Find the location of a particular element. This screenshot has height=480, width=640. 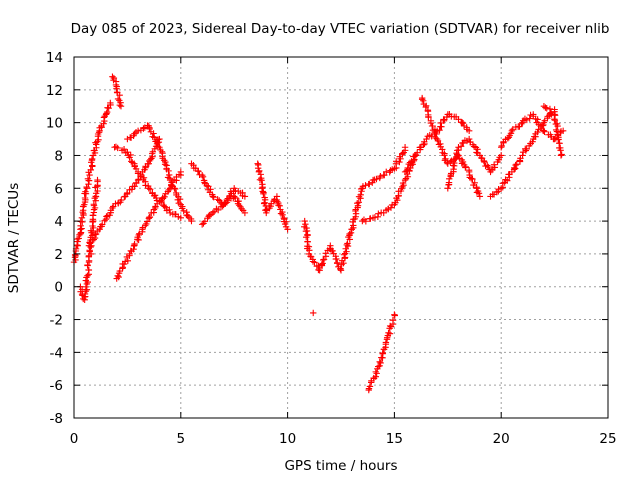

x-tick-label: 5 is located at coordinates (181, 439).